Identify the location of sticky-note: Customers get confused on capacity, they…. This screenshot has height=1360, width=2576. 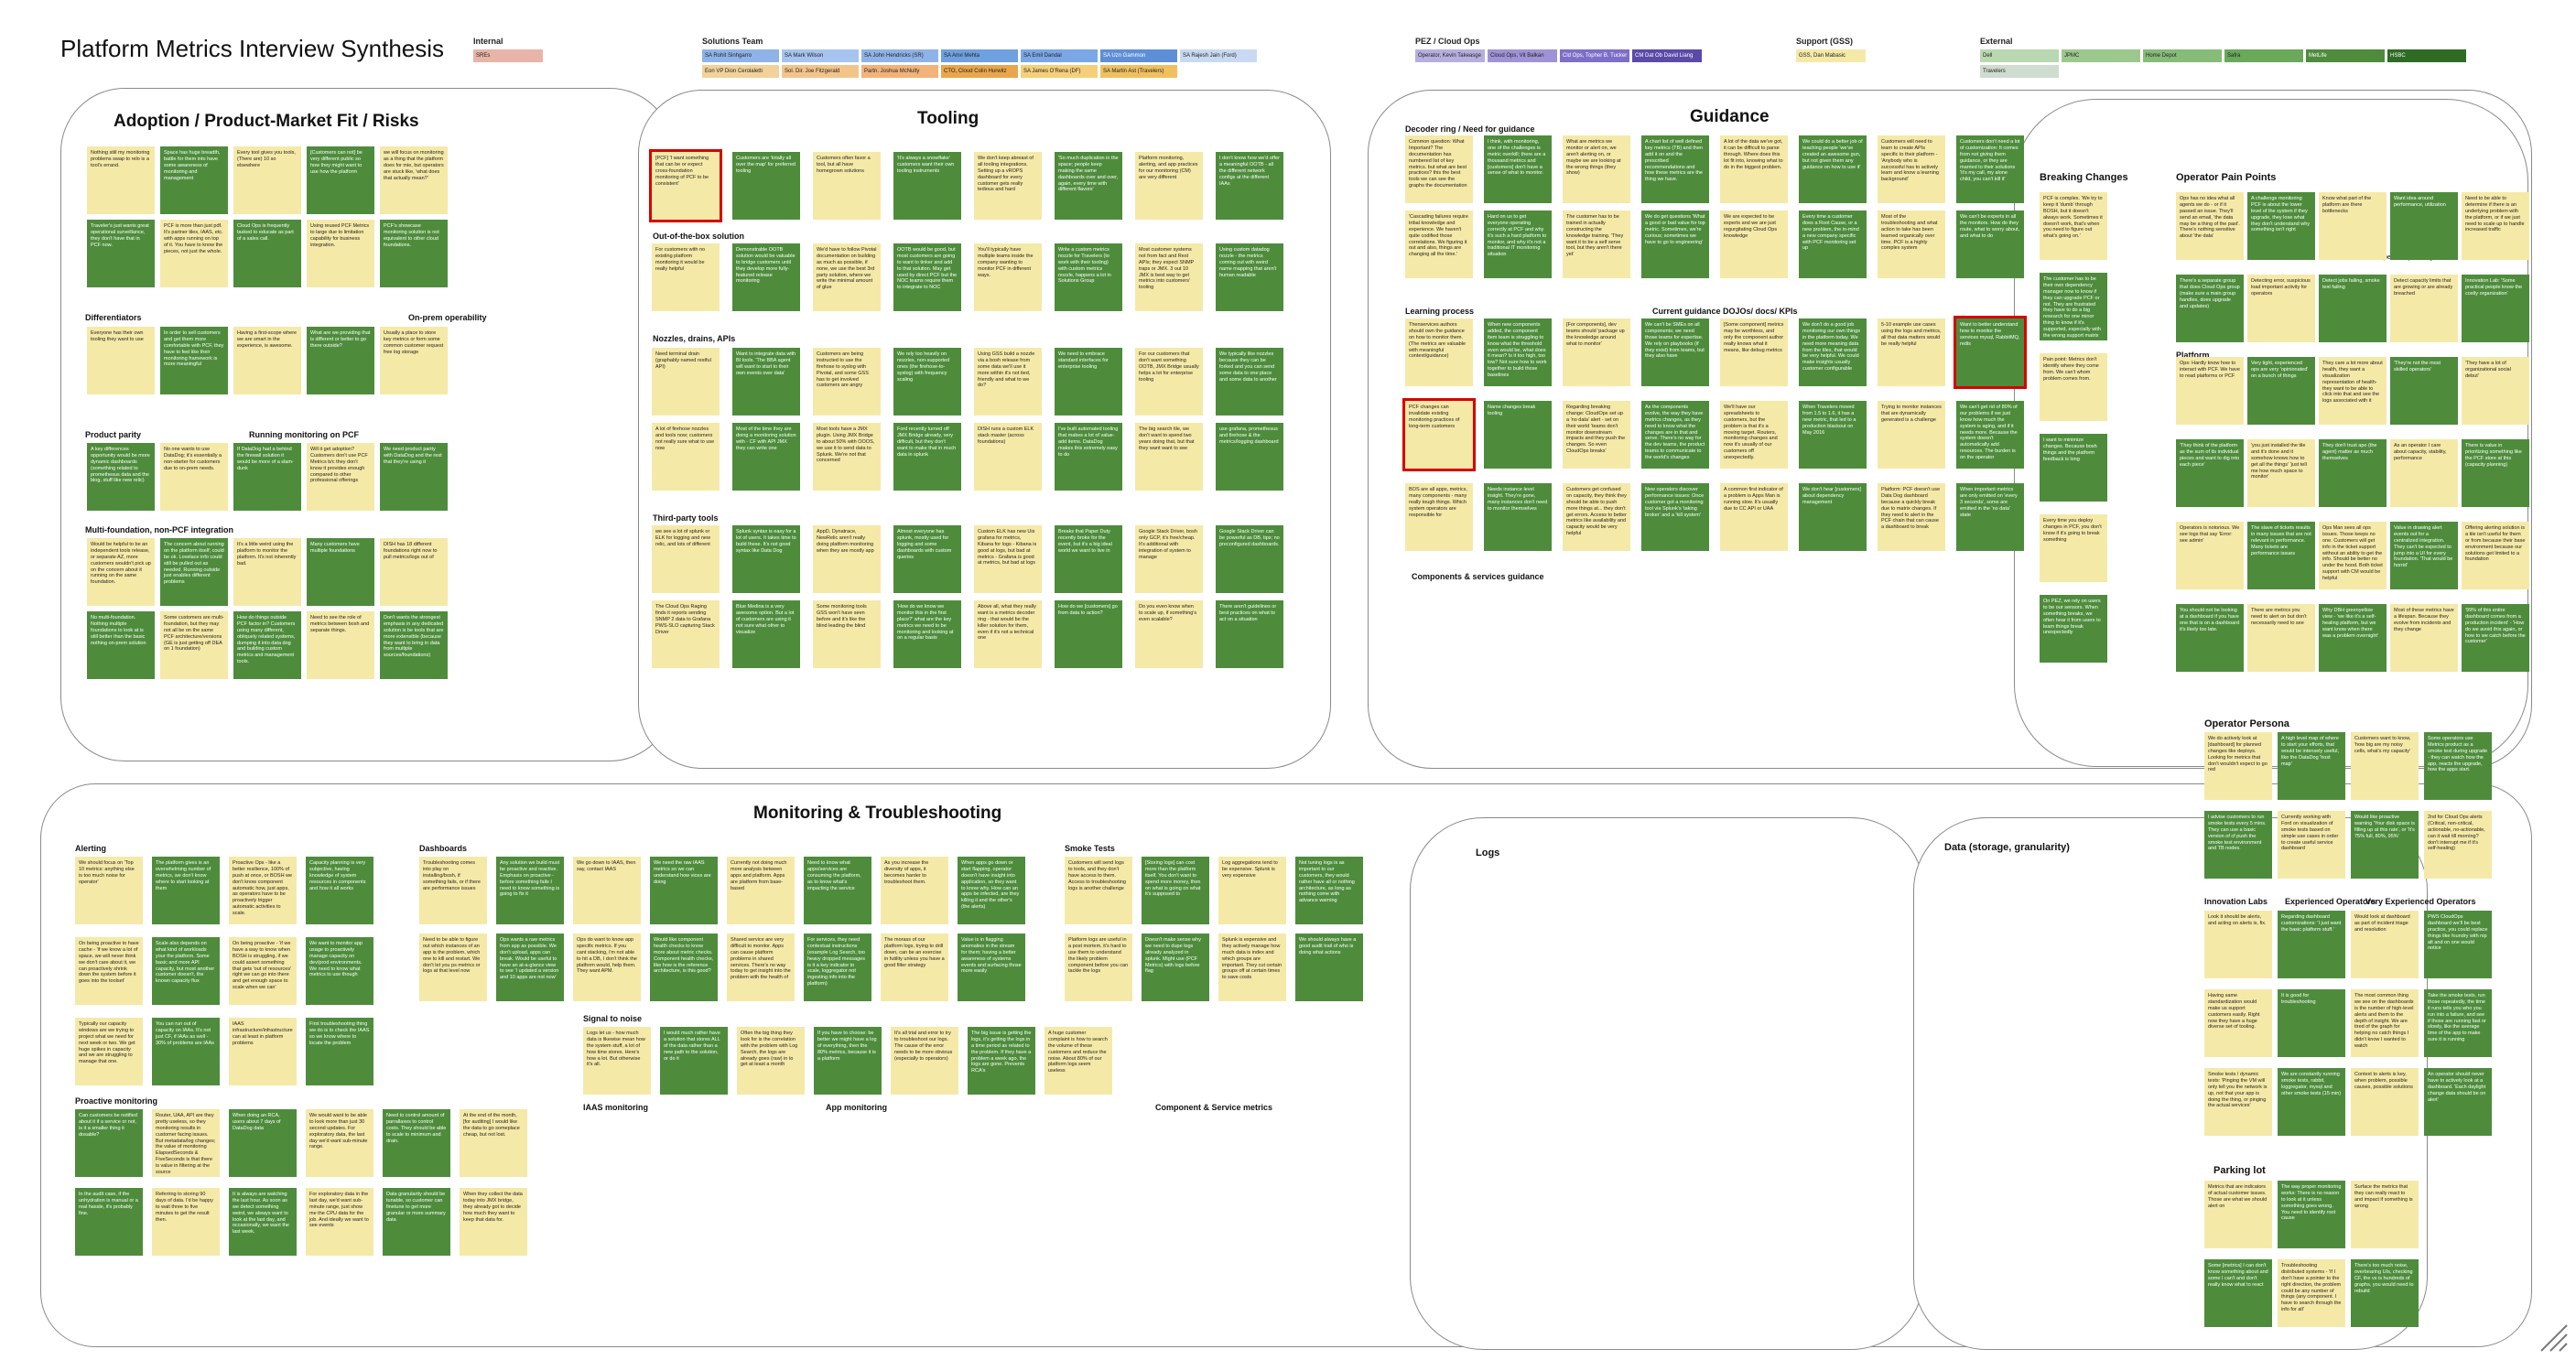
(1597, 517).